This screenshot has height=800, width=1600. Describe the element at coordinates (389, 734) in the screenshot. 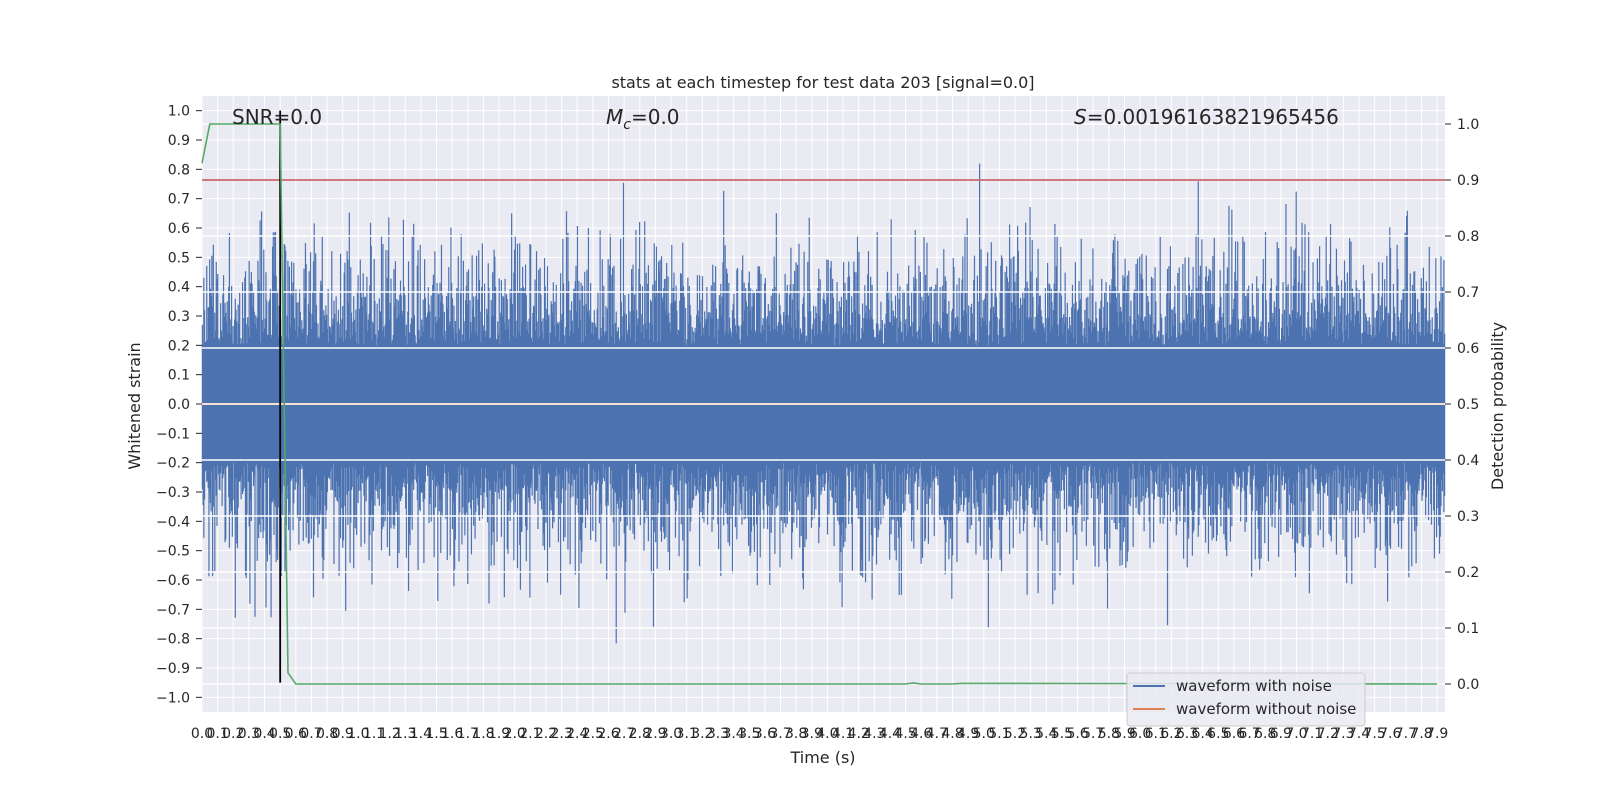

I see `x-tick-label: 1.2` at that location.